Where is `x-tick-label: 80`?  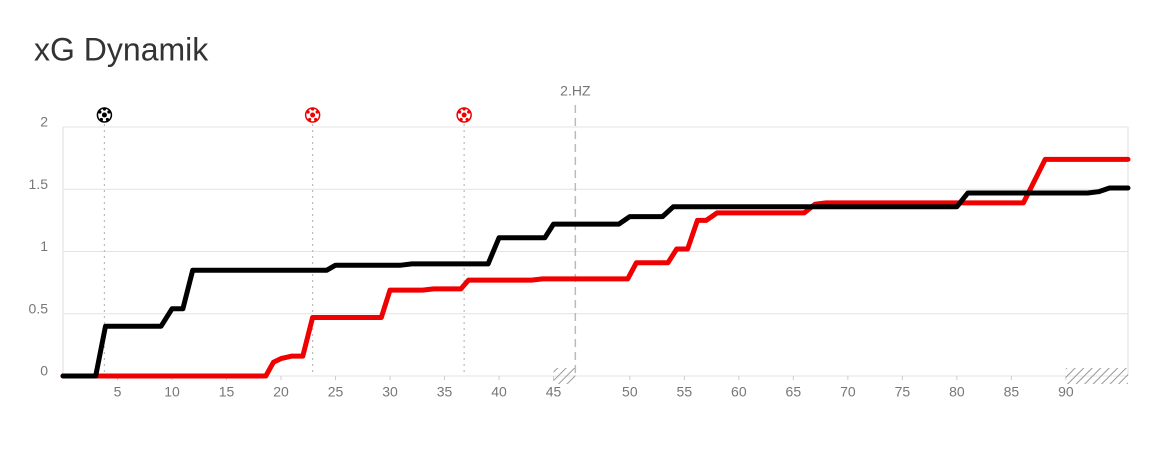
x-tick-label: 80 is located at coordinates (957, 392).